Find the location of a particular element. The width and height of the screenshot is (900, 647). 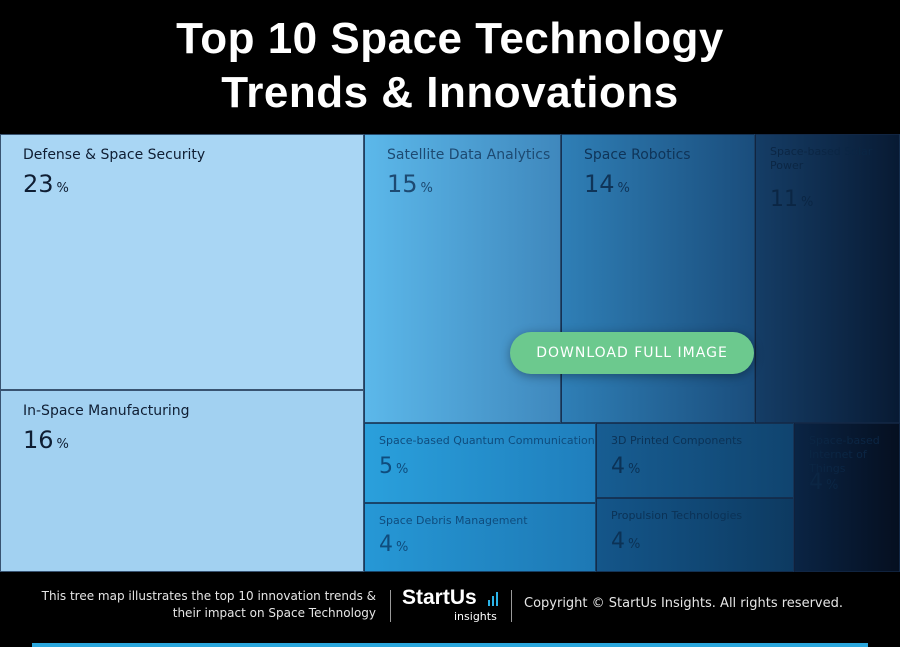

treemap-label: In-Space Manufacturing is located at coordinates (106, 411).